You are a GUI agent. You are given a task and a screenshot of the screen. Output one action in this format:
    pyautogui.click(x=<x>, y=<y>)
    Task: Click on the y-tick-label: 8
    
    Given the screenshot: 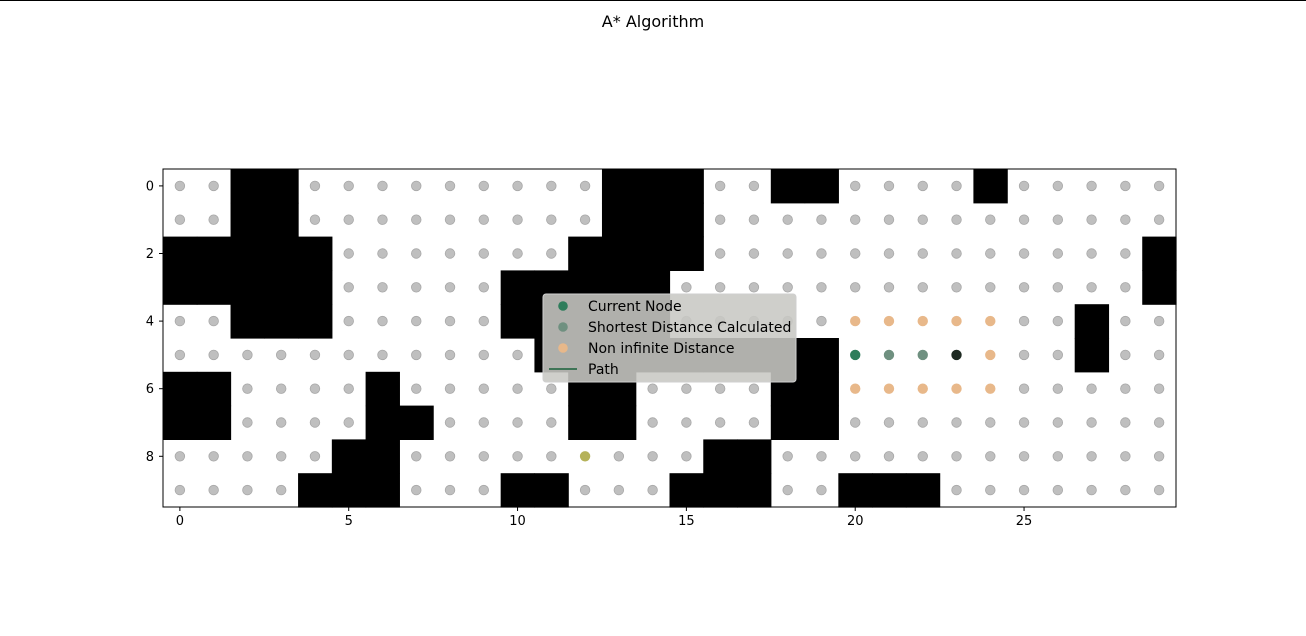 What is the action you would take?
    pyautogui.click(x=150, y=457)
    